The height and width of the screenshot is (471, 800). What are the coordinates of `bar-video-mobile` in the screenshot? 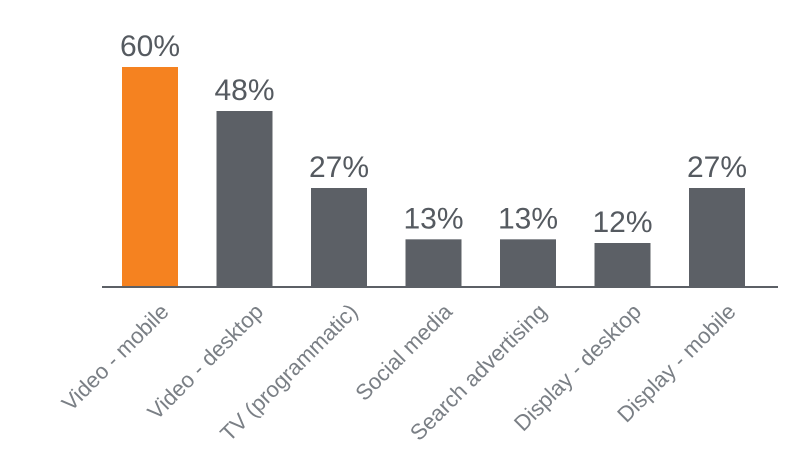 It's located at (150, 177).